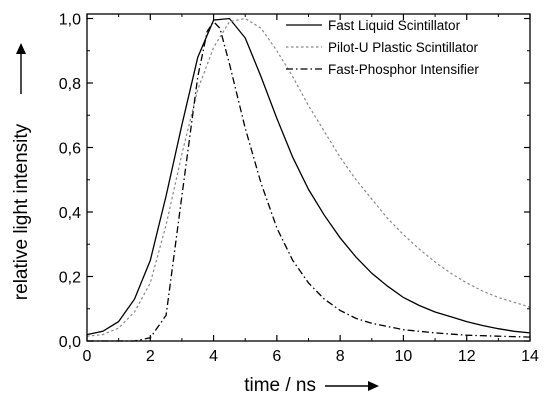 The width and height of the screenshot is (546, 403). What do you see at coordinates (70, 213) in the screenshot?
I see `y-tick-label: 0,4` at bounding box center [70, 213].